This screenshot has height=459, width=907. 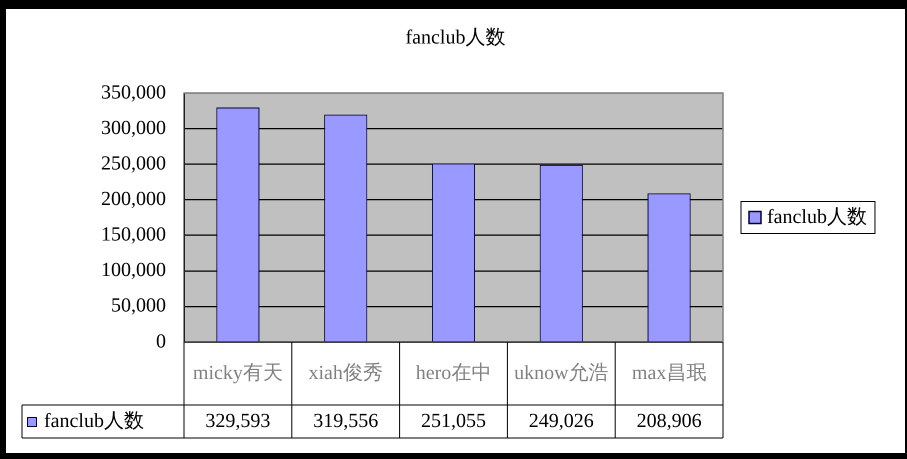 What do you see at coordinates (237, 373) in the screenshot?
I see `x-tick-label: micky有天` at bounding box center [237, 373].